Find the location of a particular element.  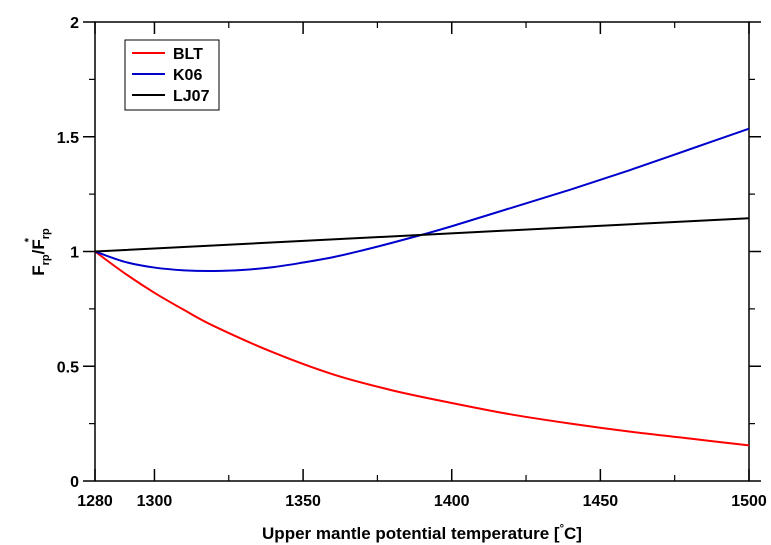

y-tick-label: 0.5 is located at coordinates (68, 367).